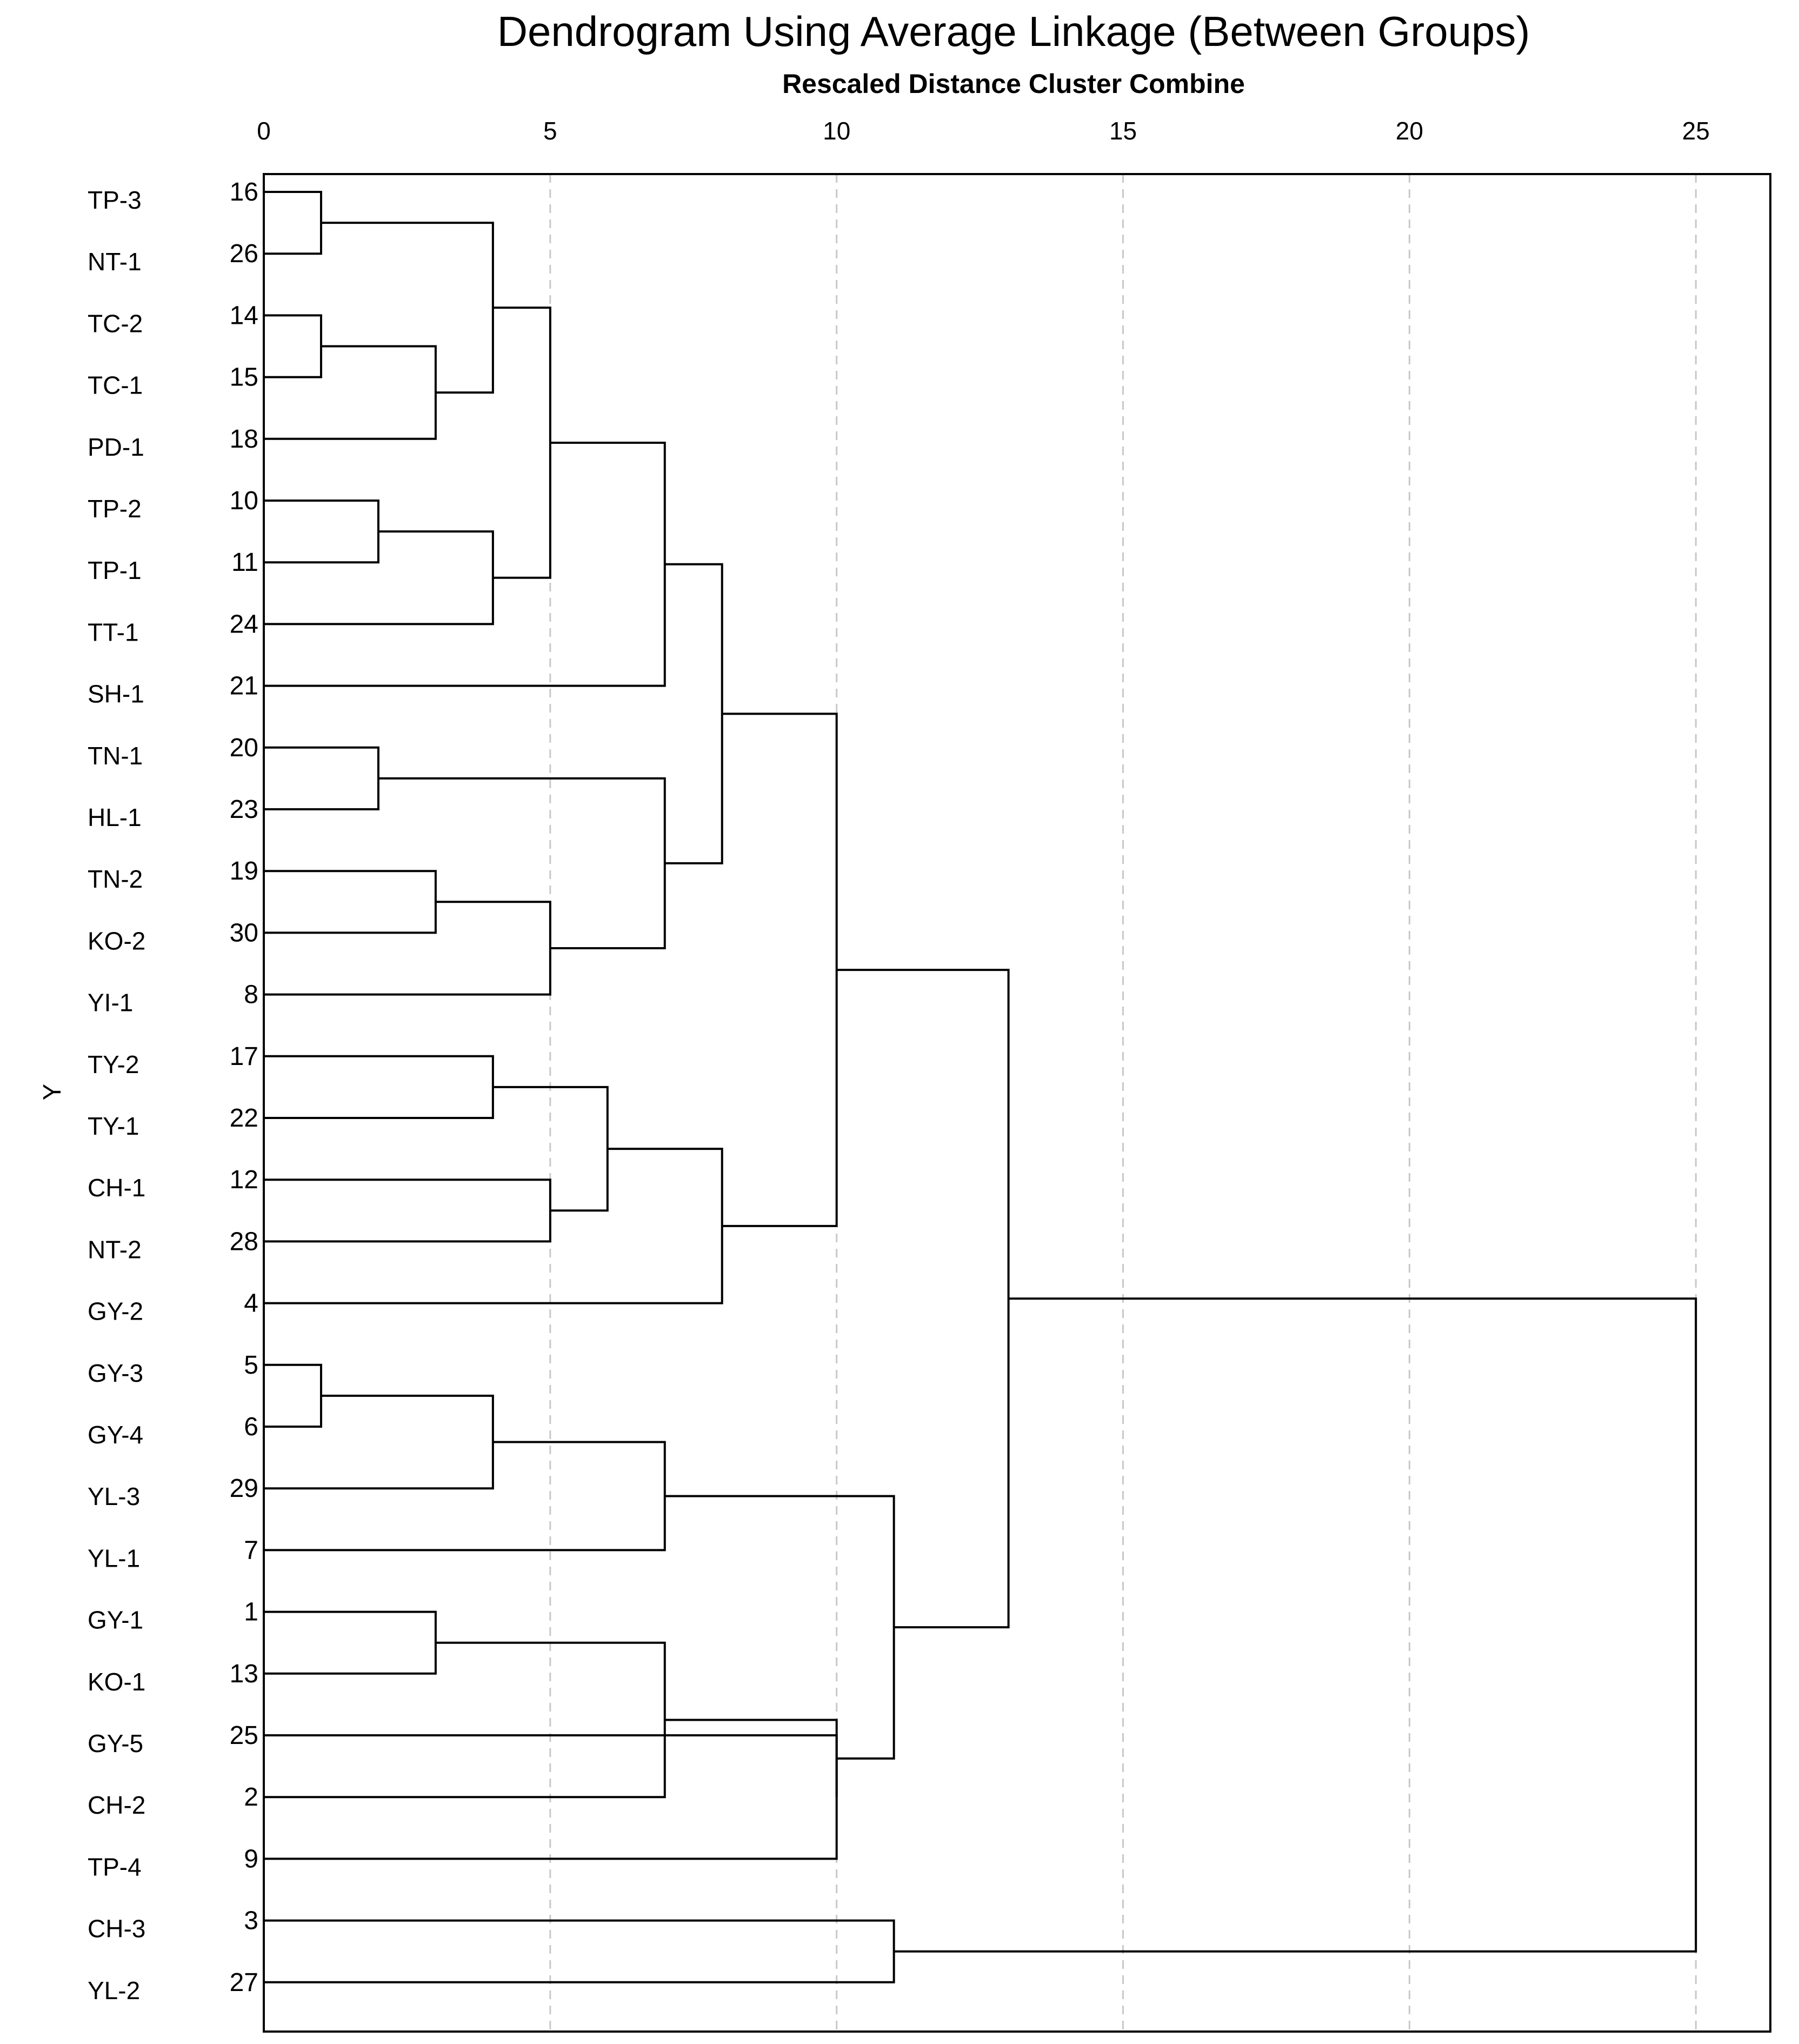  What do you see at coordinates (114, 1126) in the screenshot?
I see `leaf-name: TY-1` at bounding box center [114, 1126].